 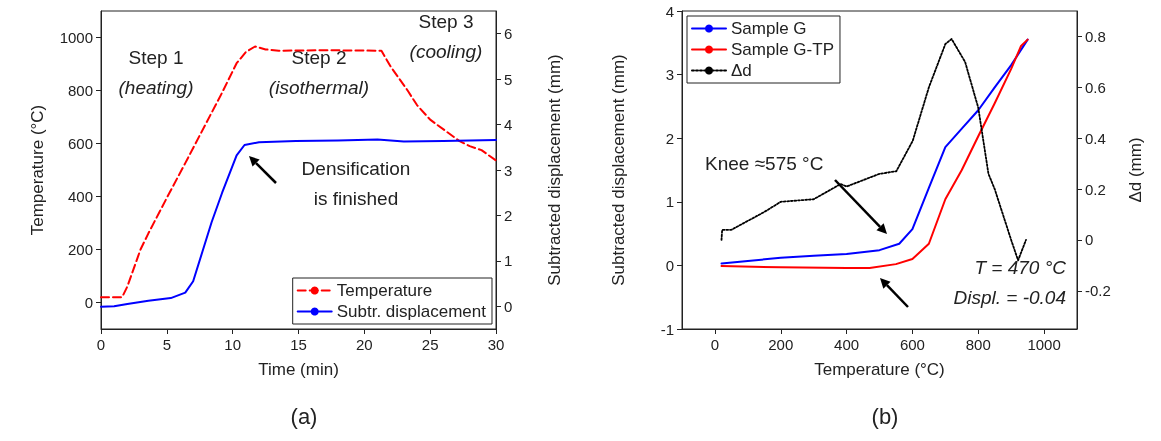 I want to click on y-tick-label: 200, so click(x=80, y=249).